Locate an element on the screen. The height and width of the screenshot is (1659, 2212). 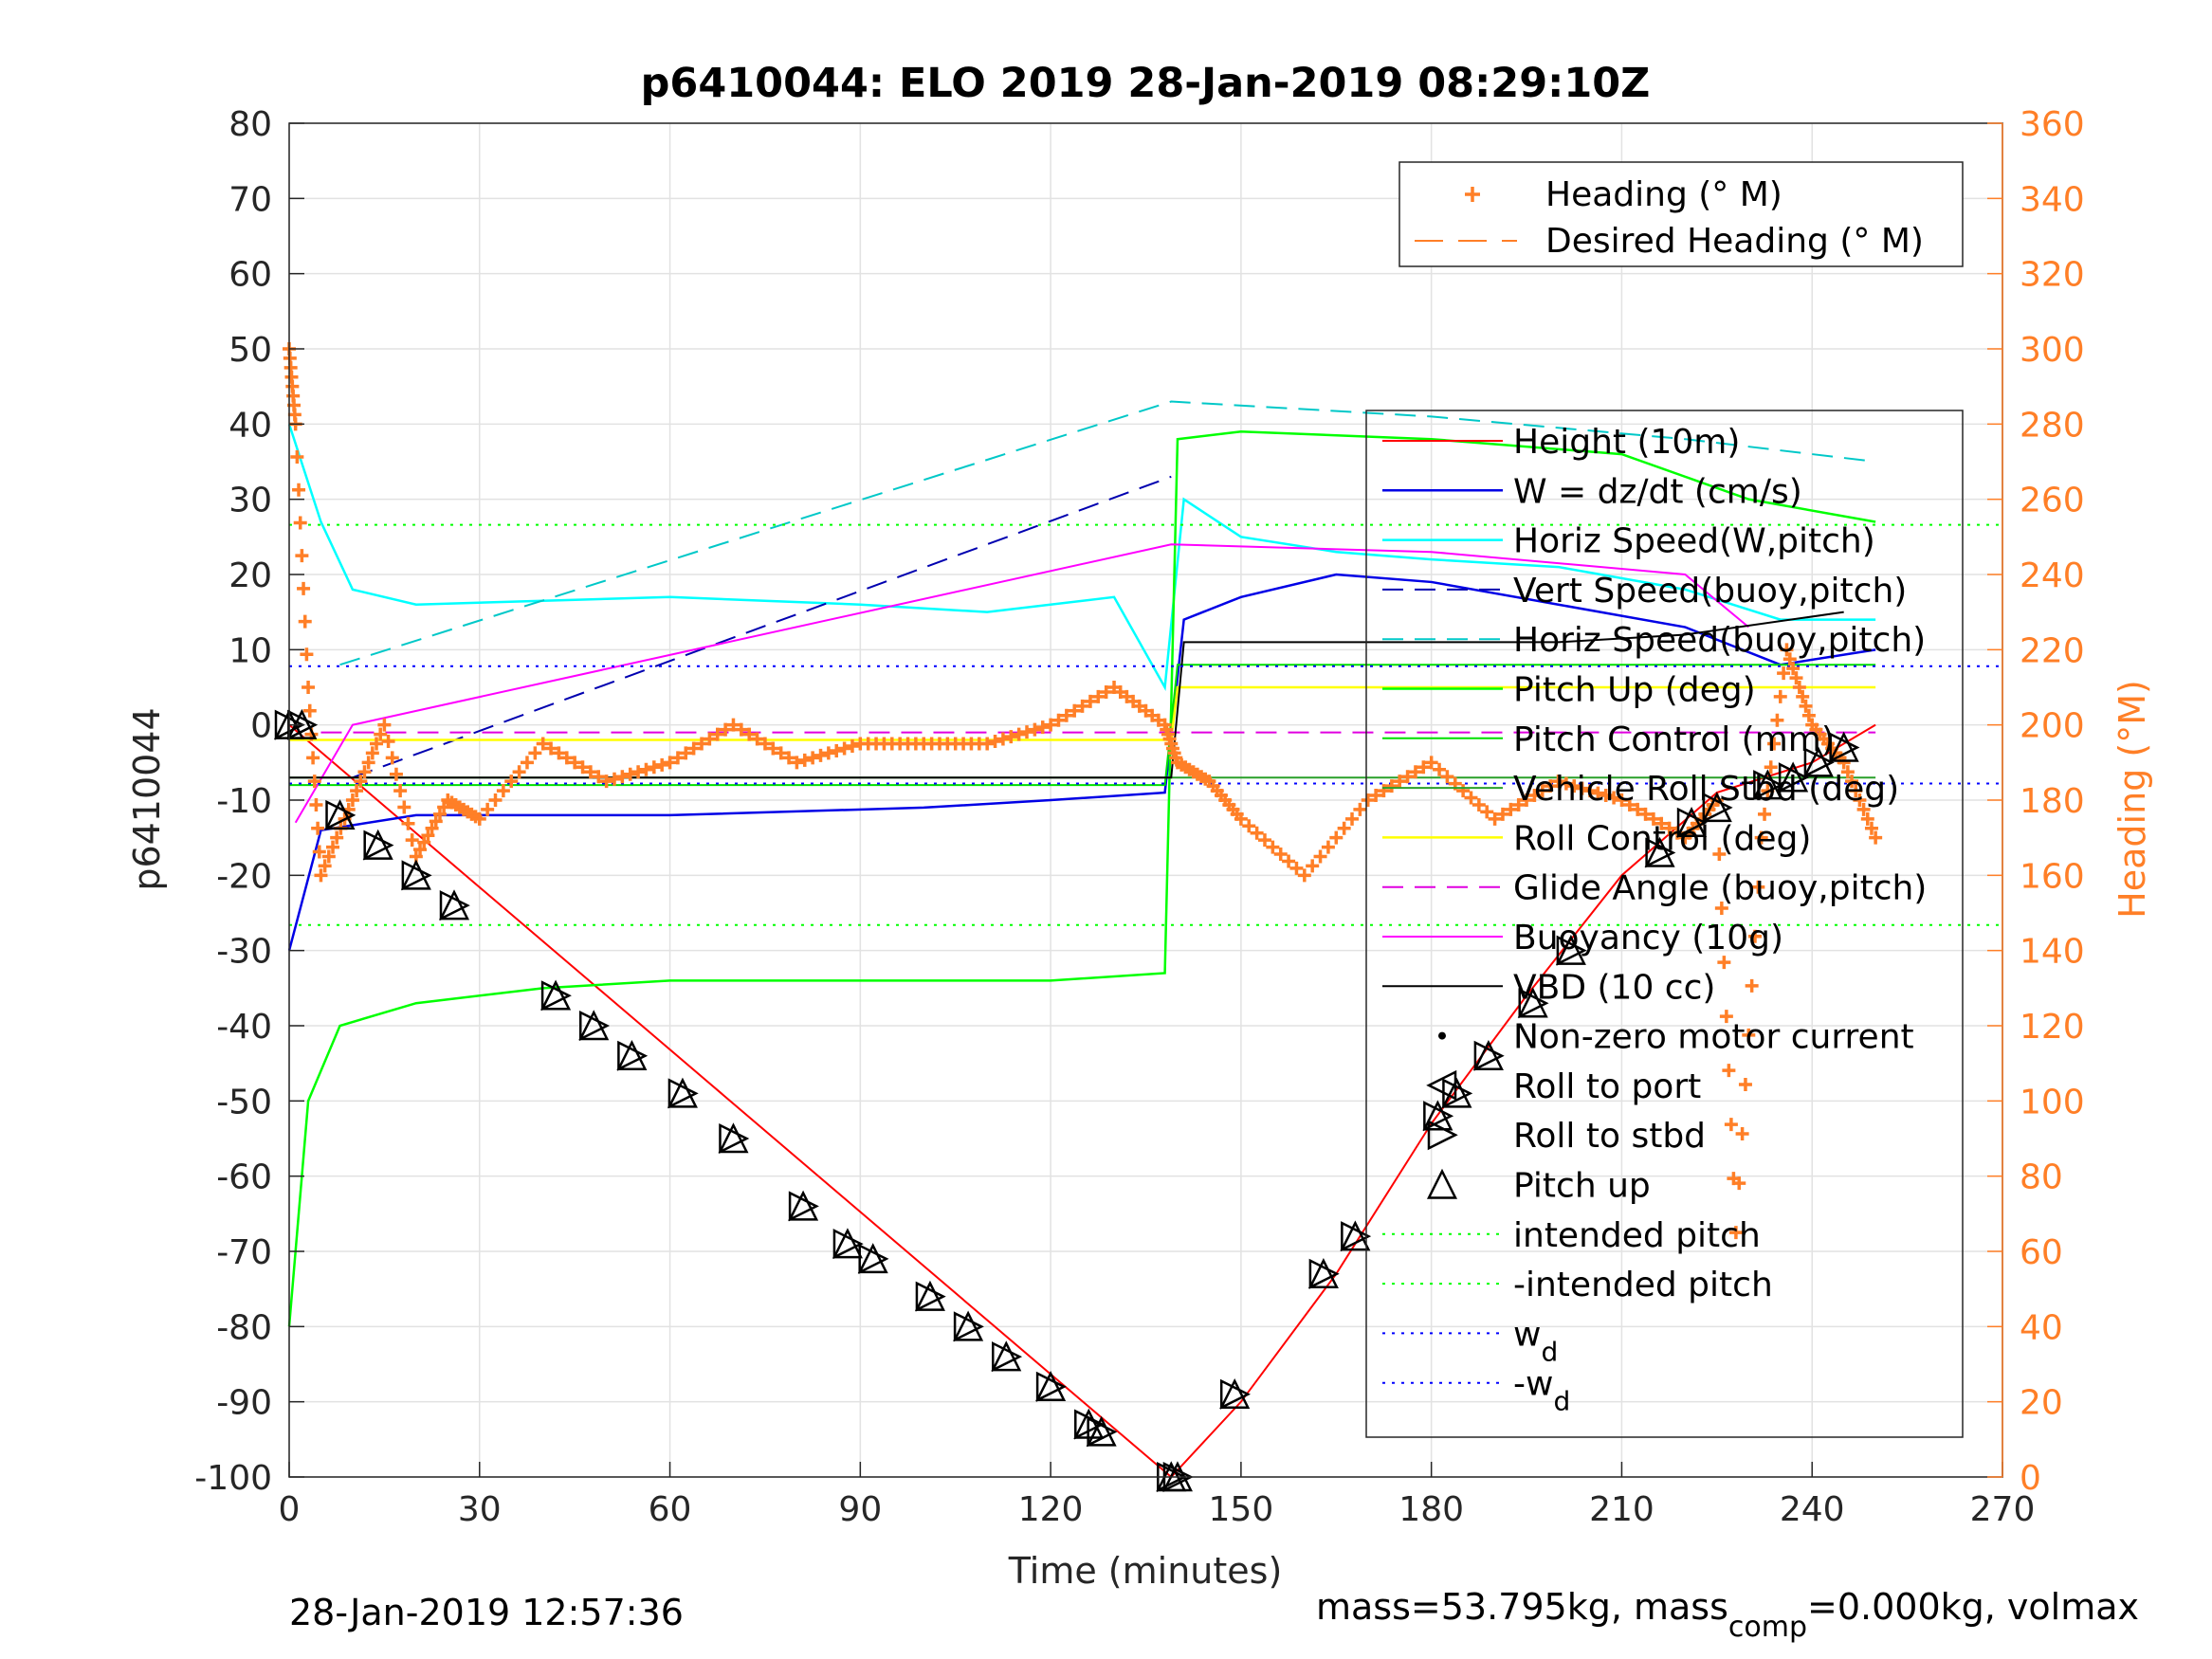
y-tick-label: 30 is located at coordinates (250, 501).